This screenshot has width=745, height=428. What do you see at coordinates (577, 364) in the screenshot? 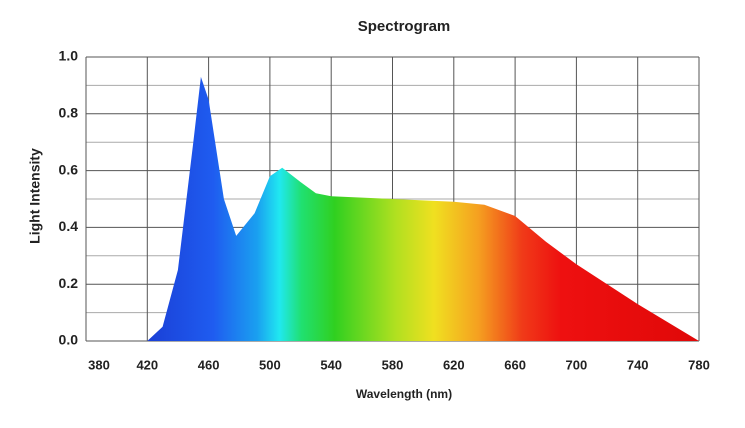
I see `x-tick-label: 700` at bounding box center [577, 364].